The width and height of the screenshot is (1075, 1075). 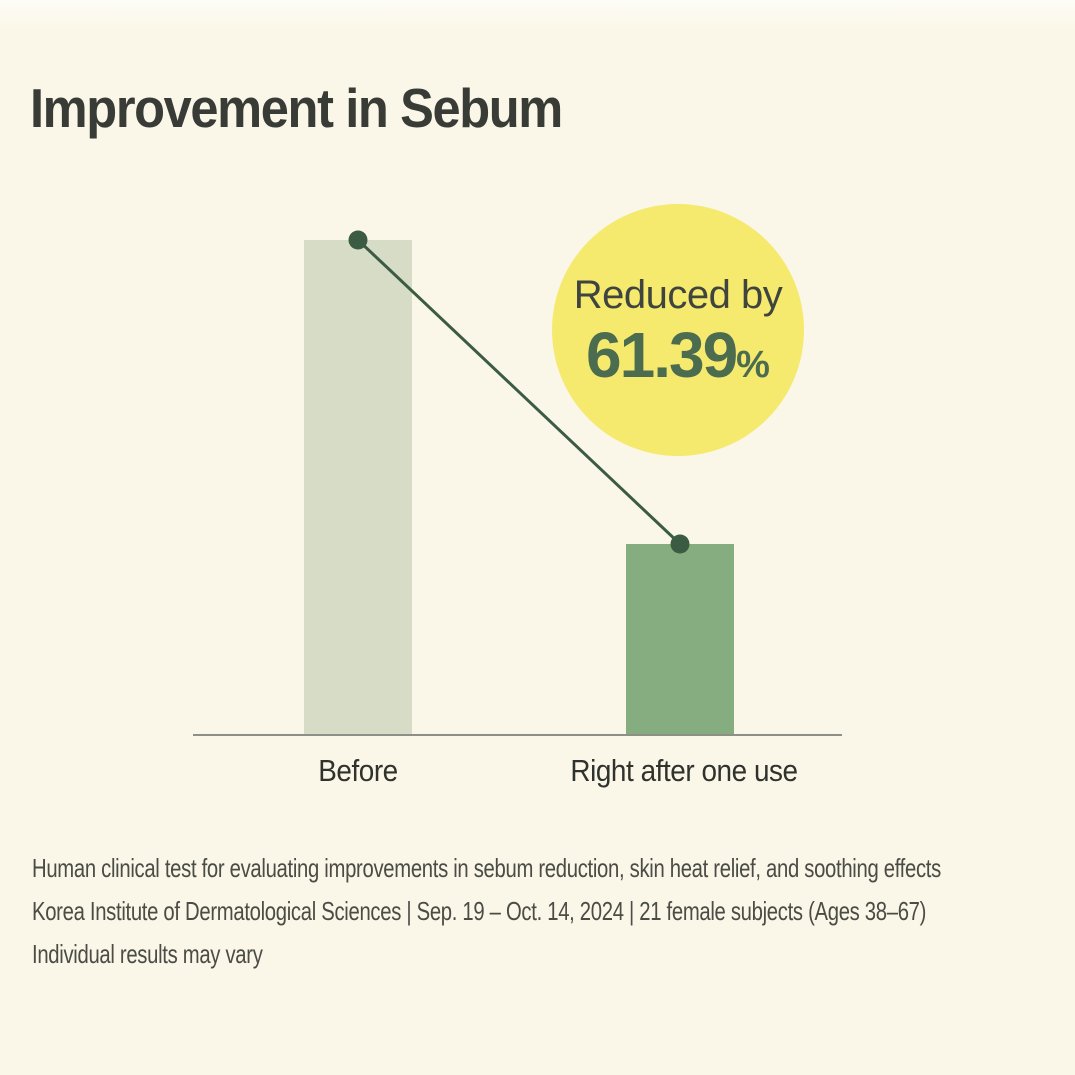 I want to click on bar-before, so click(x=358, y=487).